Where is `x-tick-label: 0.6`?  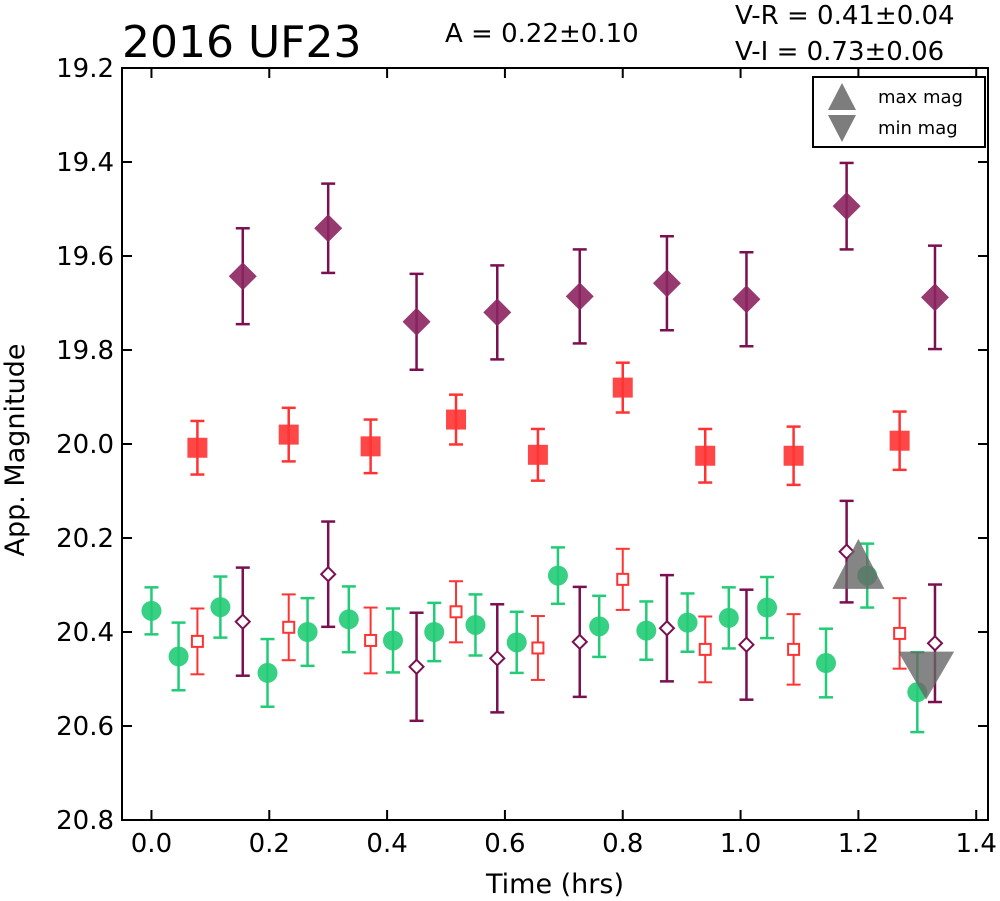
x-tick-label: 0.6 is located at coordinates (504, 844).